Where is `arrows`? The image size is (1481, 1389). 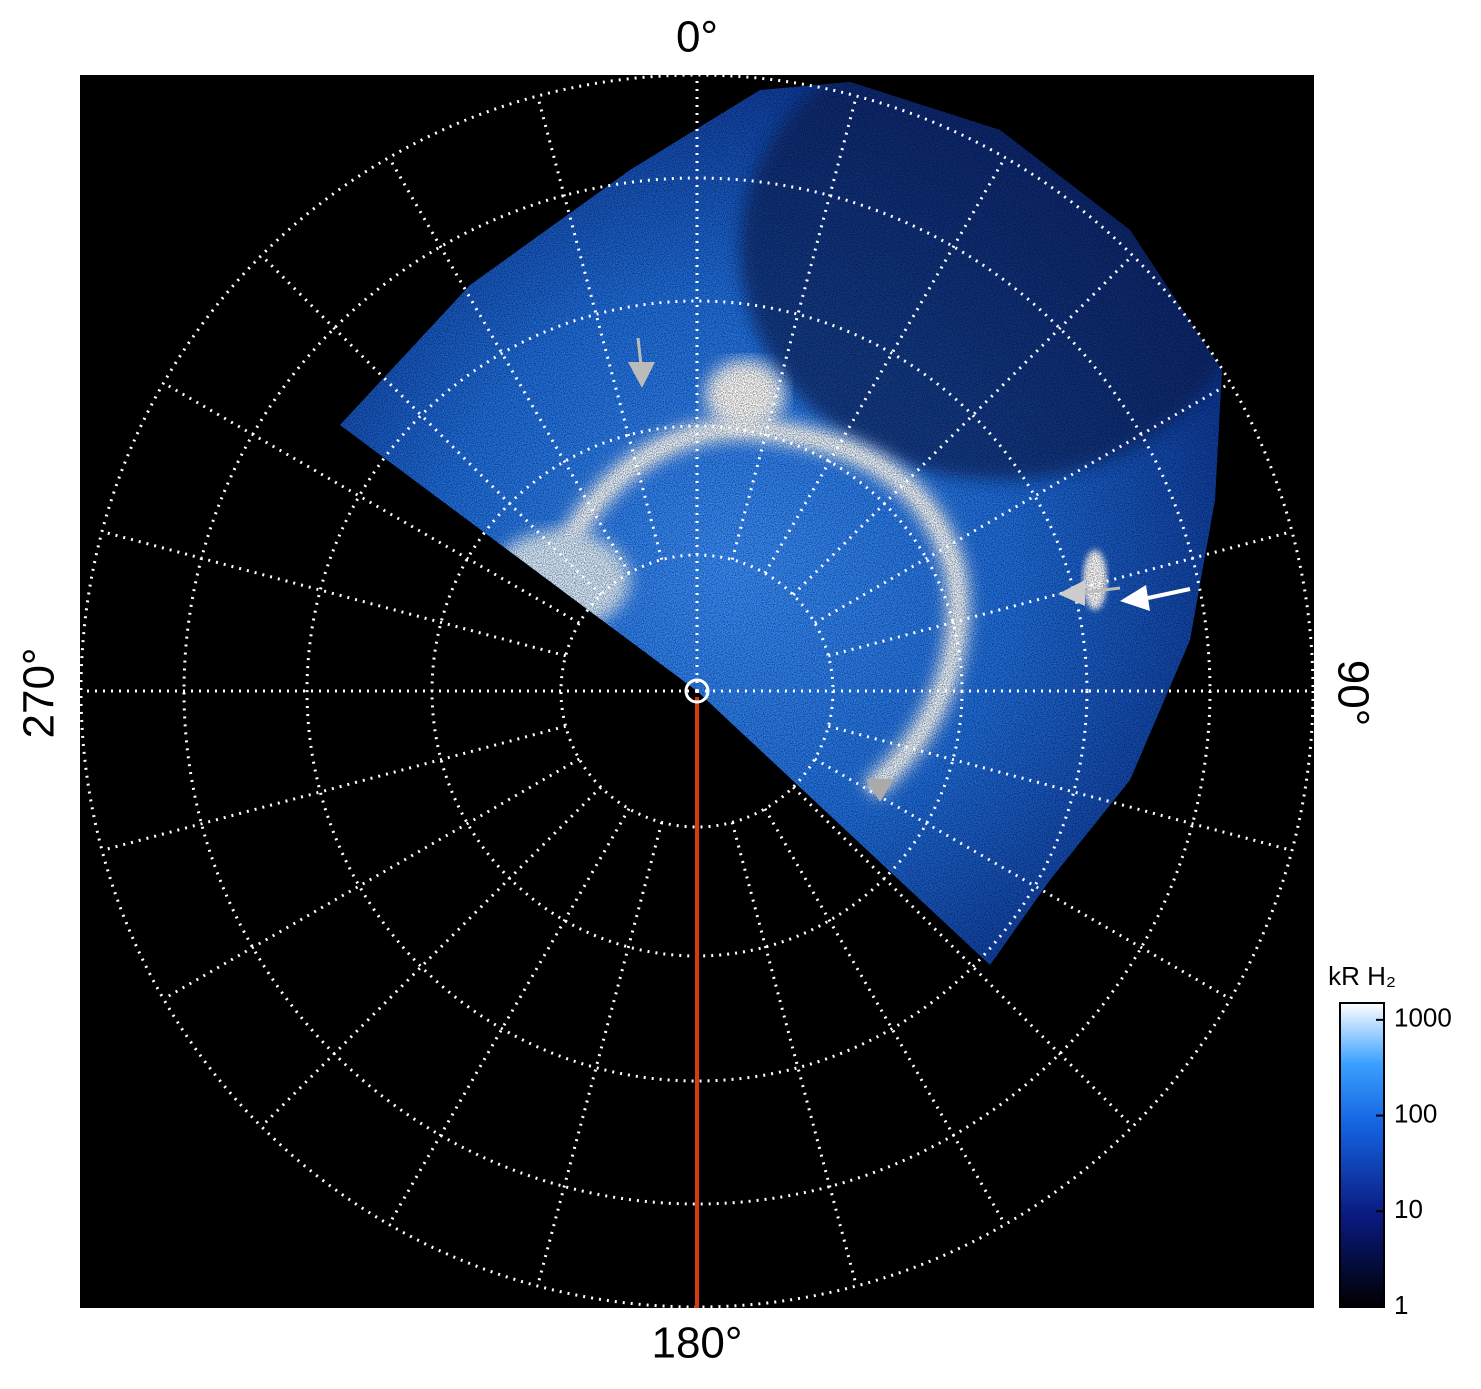 arrows is located at coordinates (909, 569).